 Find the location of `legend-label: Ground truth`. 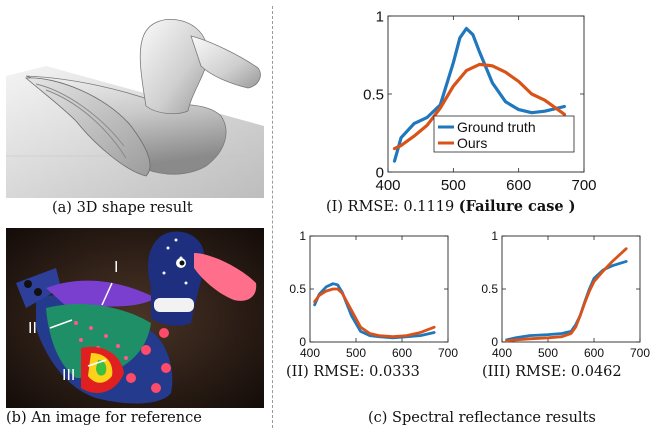

legend-label: Ground truth is located at coordinates (496, 127).